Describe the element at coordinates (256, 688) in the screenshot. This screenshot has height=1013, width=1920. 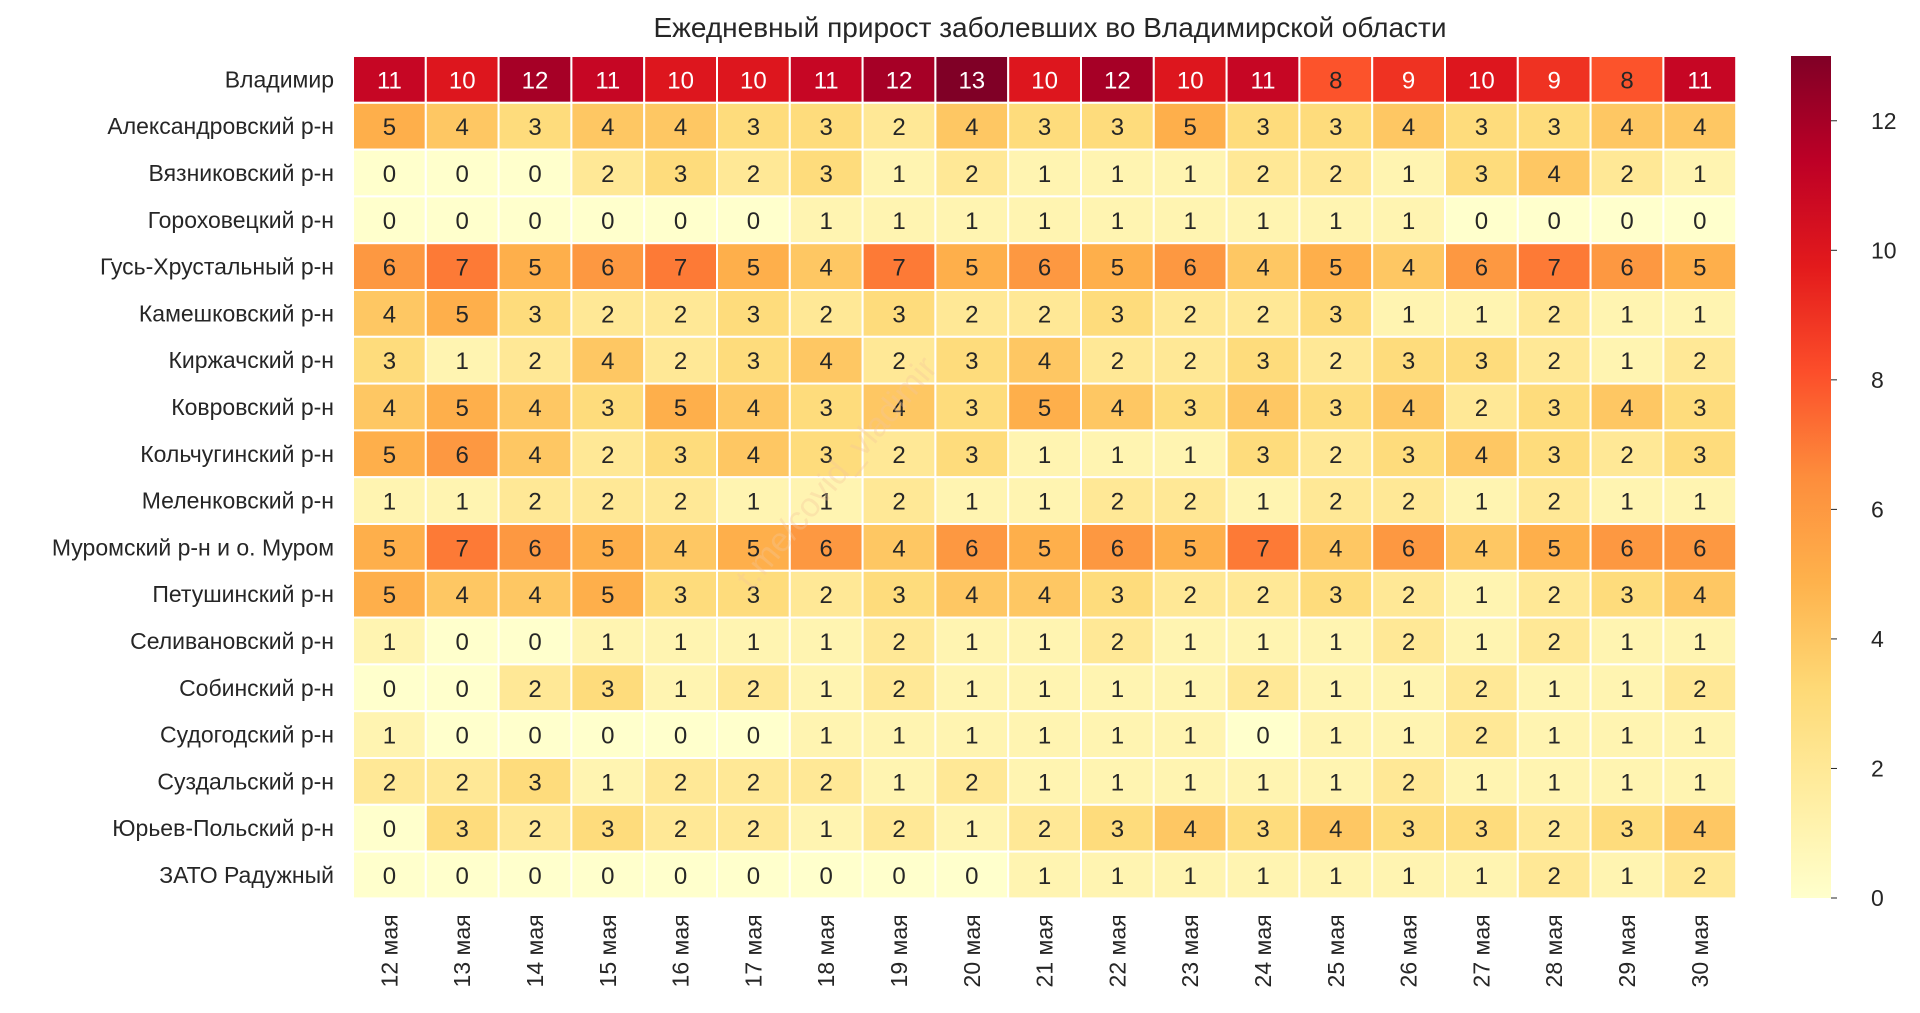
I see `row-label: Собинский р-н` at that location.